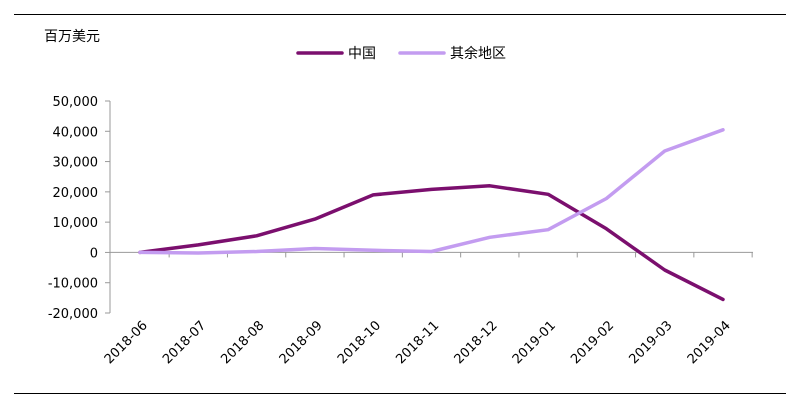 The height and width of the screenshot is (405, 800). I want to click on x-tick-label: 2018-12, so click(476, 342).